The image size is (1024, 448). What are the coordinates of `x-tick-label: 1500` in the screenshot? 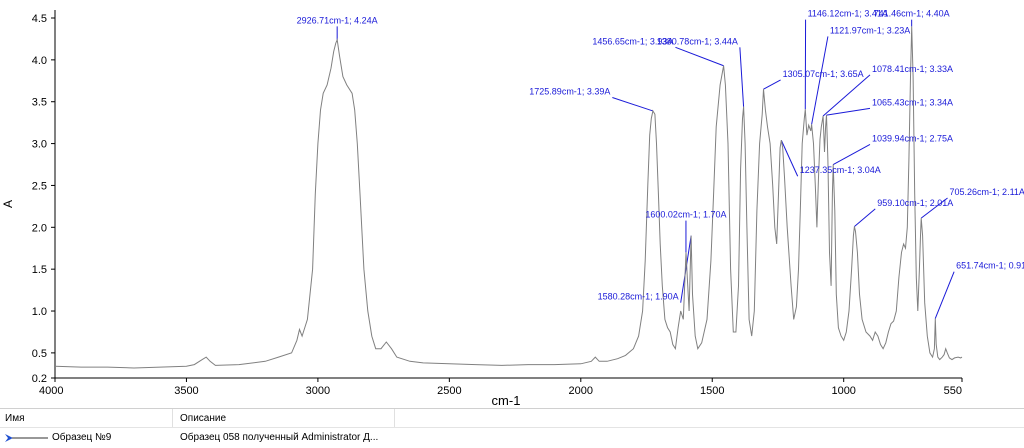 It's located at (712, 391).